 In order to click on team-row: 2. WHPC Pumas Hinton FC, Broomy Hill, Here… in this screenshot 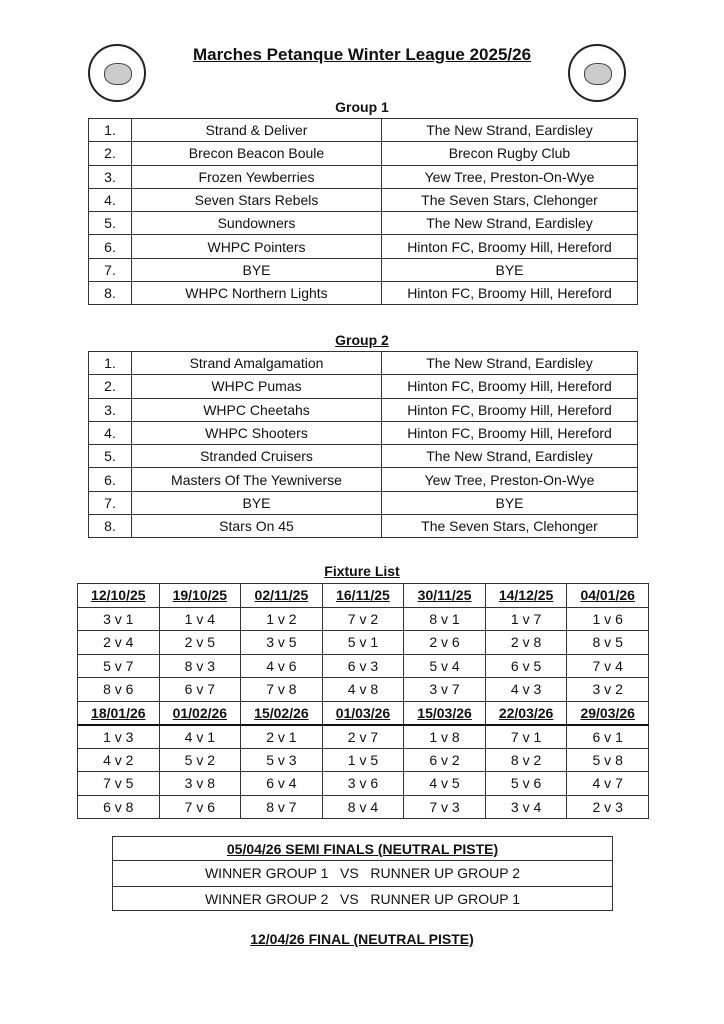, I will do `click(363, 386)`.